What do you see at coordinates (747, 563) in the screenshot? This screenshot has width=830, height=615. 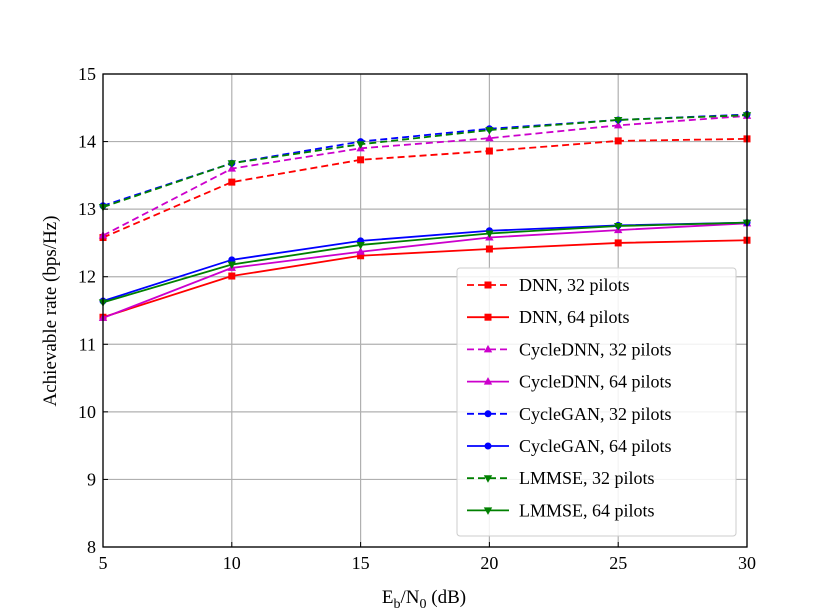 I see `x-tick-label: 30` at bounding box center [747, 563].